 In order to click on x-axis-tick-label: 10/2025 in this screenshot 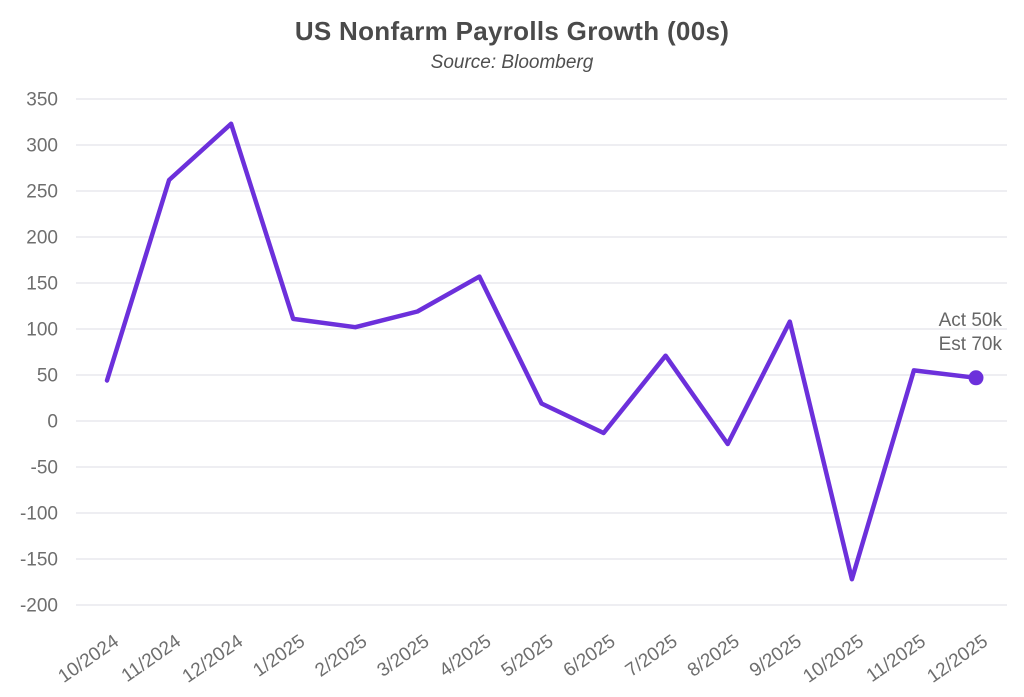, I will do `click(833, 659)`.